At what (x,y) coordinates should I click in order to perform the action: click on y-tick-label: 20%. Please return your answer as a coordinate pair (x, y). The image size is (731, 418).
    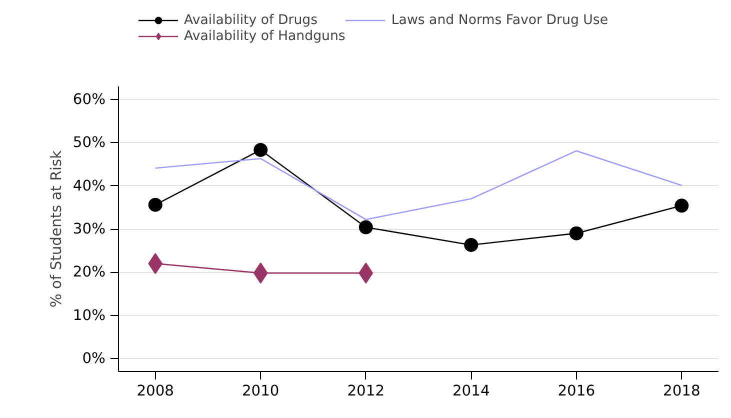
    Looking at the image, I should click on (89, 272).